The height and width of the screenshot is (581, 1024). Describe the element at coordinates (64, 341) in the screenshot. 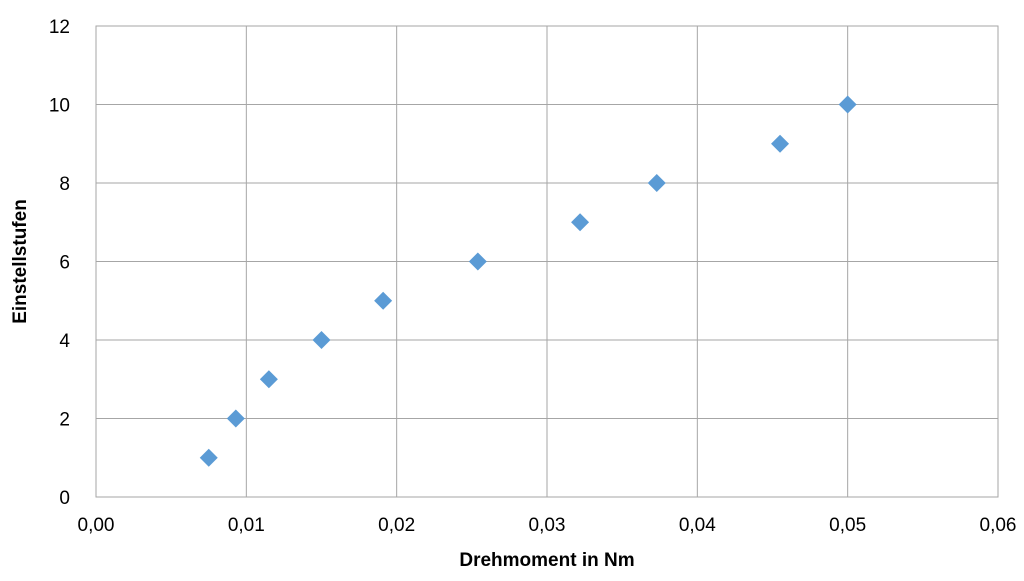

I see `y-tick-label: 4` at that location.